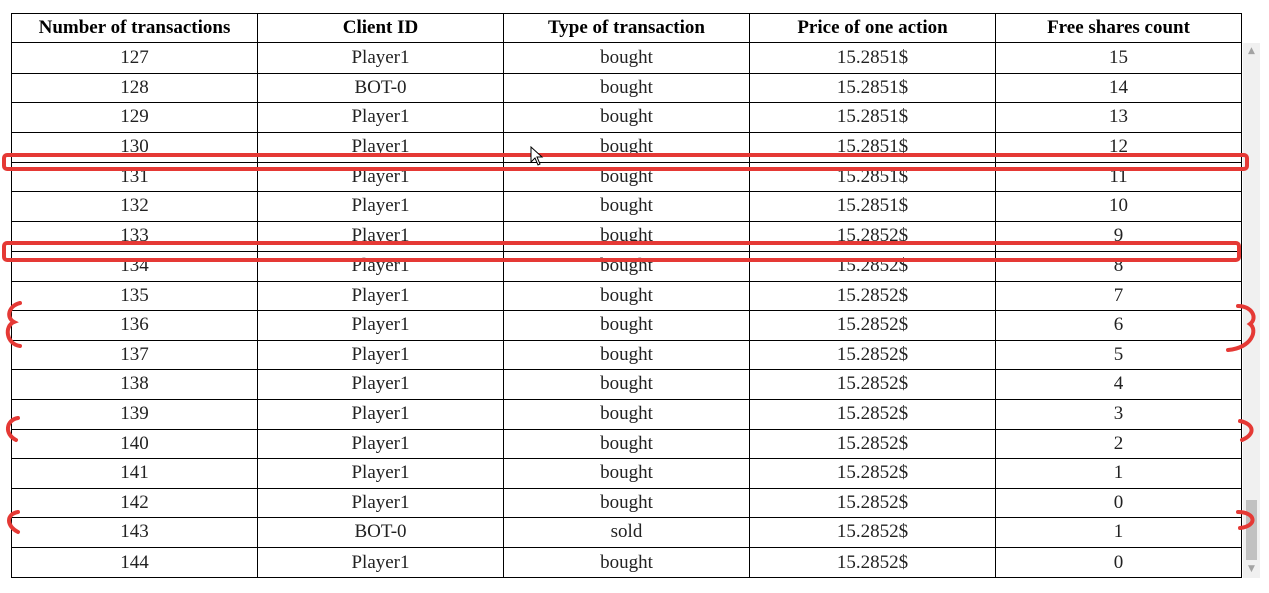 The height and width of the screenshot is (593, 1269). I want to click on transaction-number-cell: 139, so click(135, 414).